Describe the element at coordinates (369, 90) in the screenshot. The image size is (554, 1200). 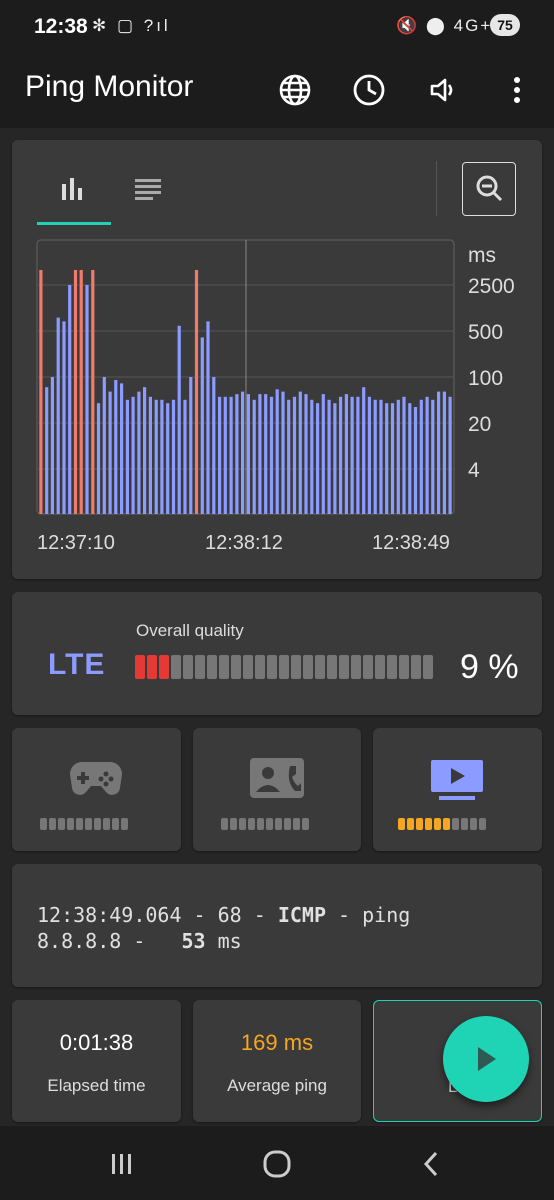
I see `clock-icon` at that location.